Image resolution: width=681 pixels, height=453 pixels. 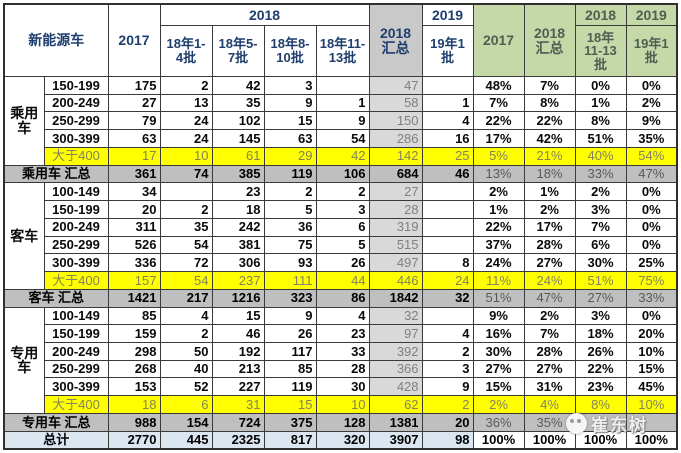 What do you see at coordinates (186, 369) in the screenshot?
I see `value-cell: 40` at bounding box center [186, 369].